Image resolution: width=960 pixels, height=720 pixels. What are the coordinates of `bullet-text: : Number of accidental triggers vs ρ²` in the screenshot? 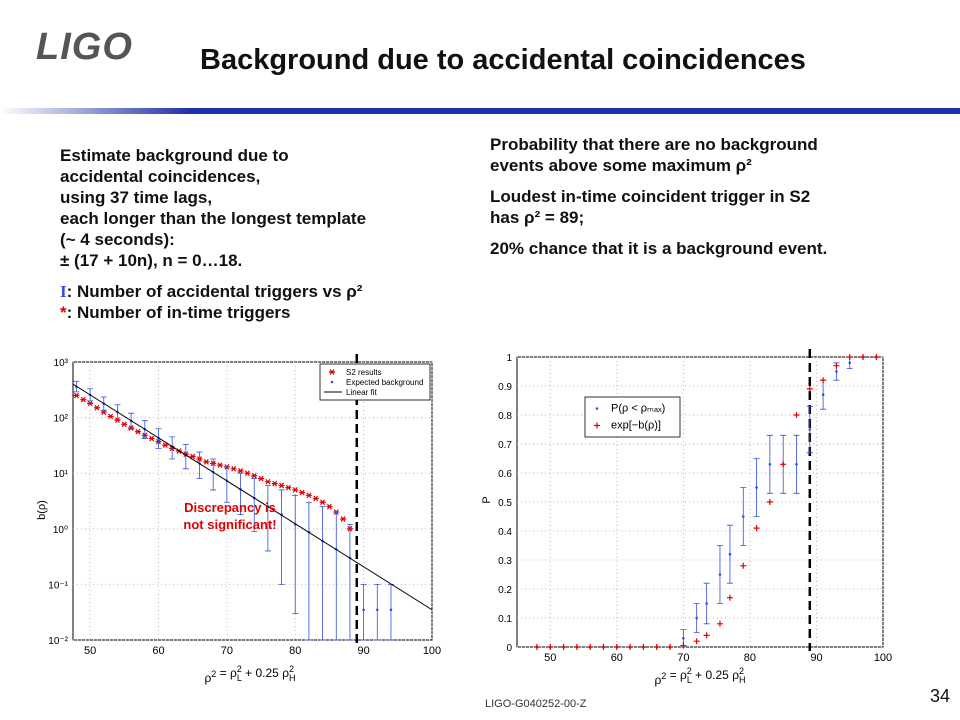 It's located at (214, 291).